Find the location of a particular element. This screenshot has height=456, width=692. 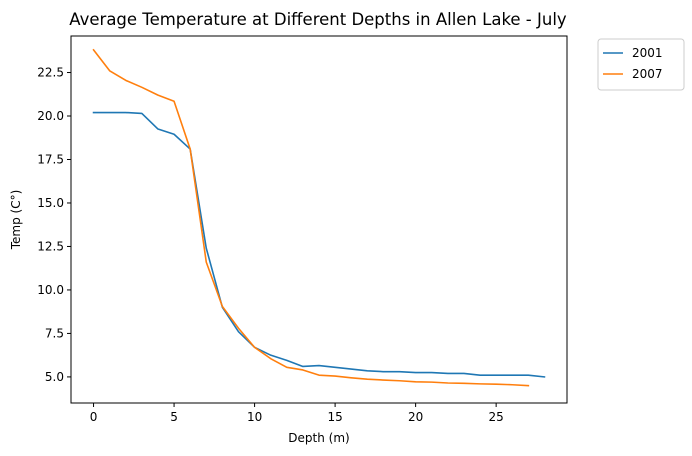

y-tick-label: 10.0 is located at coordinates (50, 290).